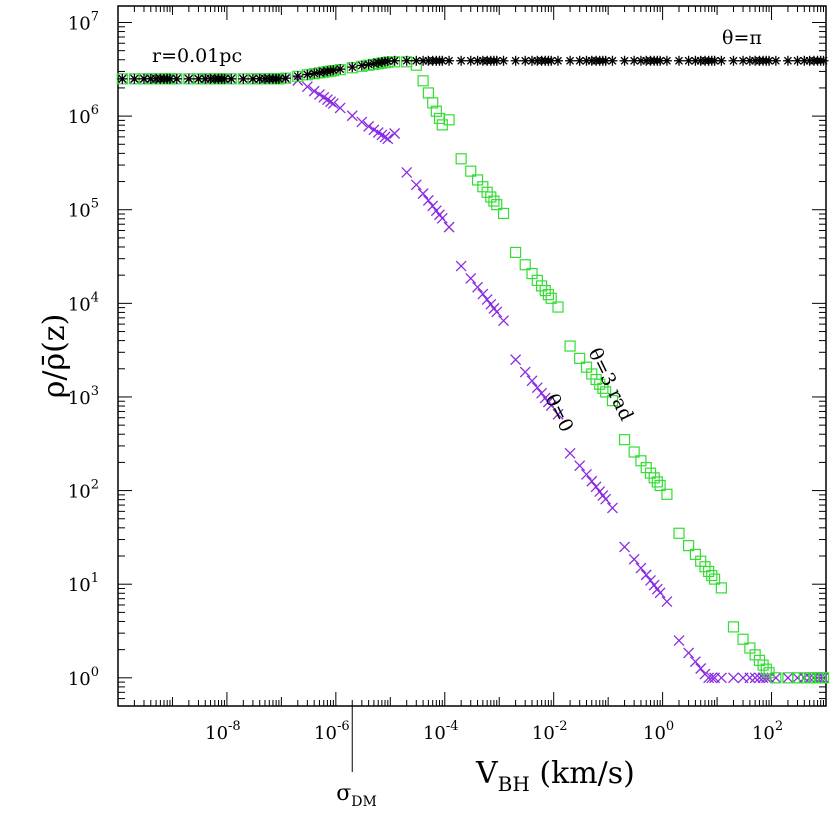 The width and height of the screenshot is (830, 830). I want to click on y-tick-label: 10⁵, so click(83, 209).